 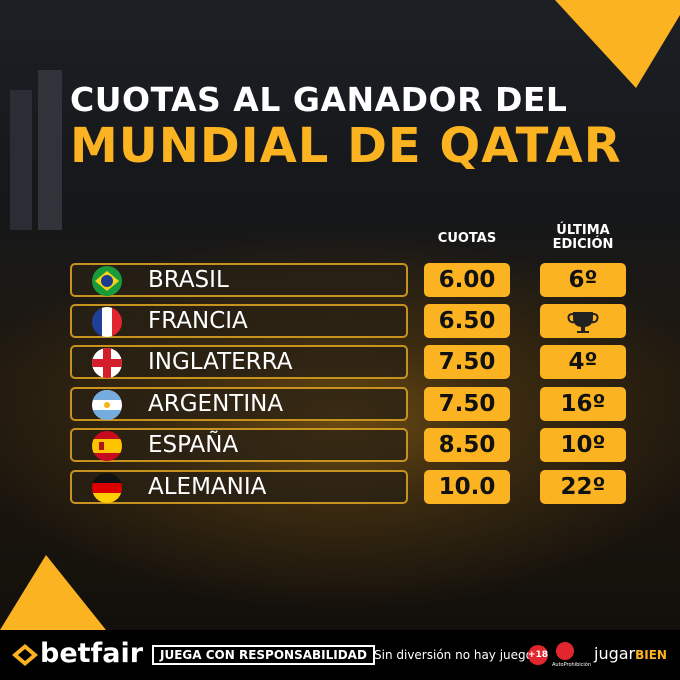 I want to click on brand: betfair, so click(x=92, y=653).